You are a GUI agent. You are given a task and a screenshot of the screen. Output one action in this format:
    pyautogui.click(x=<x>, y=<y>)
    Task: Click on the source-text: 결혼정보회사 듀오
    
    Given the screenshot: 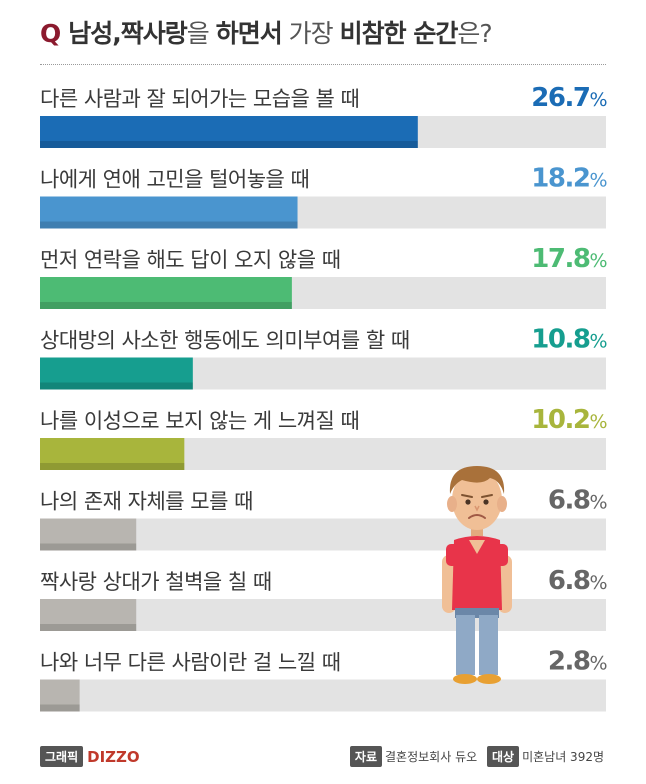 What is the action you would take?
    pyautogui.click(x=431, y=757)
    